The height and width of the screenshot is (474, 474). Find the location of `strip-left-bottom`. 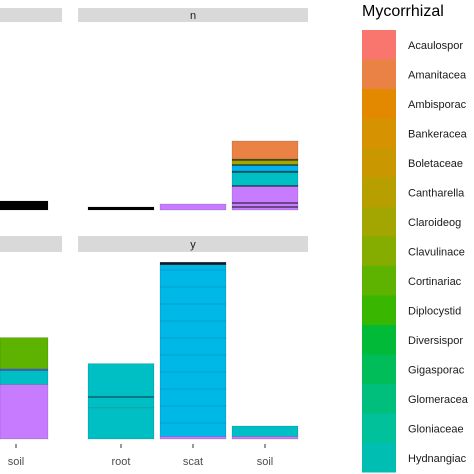

strip-left-bottom is located at coordinates (31, 244).